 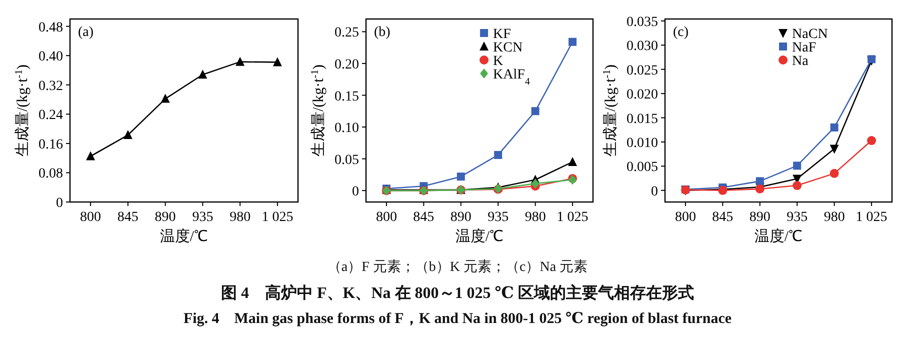 I want to click on legend-label: Na, so click(x=801, y=61).